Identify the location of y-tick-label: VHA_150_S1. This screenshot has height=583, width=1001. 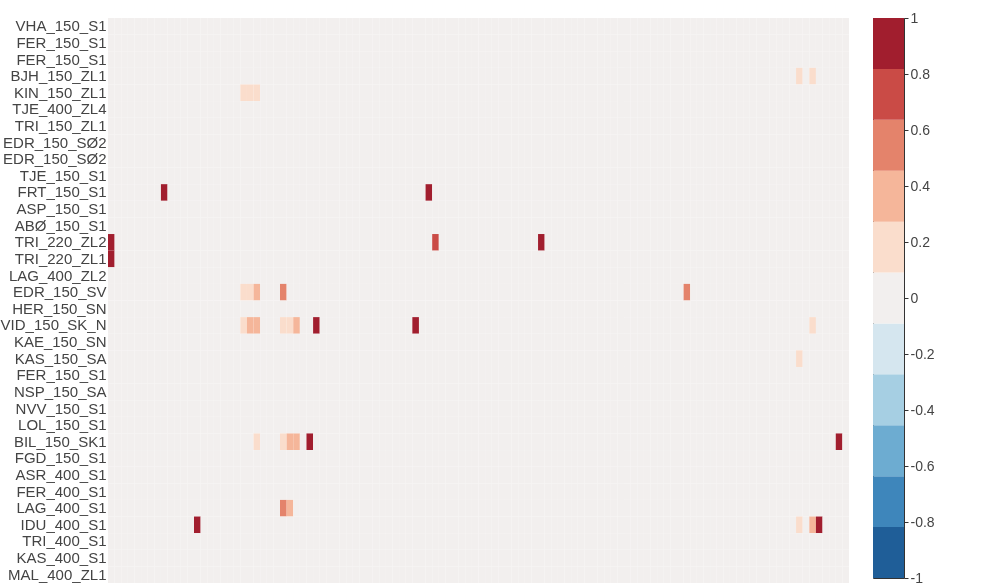
(61, 26).